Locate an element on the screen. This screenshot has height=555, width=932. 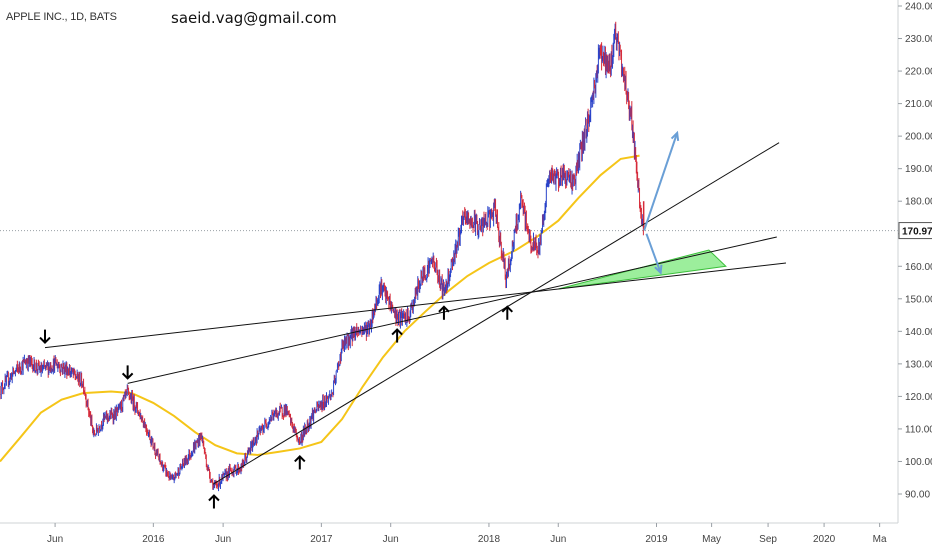
chart-title: APPLE INC., 1D, BATS is located at coordinates (61, 17).